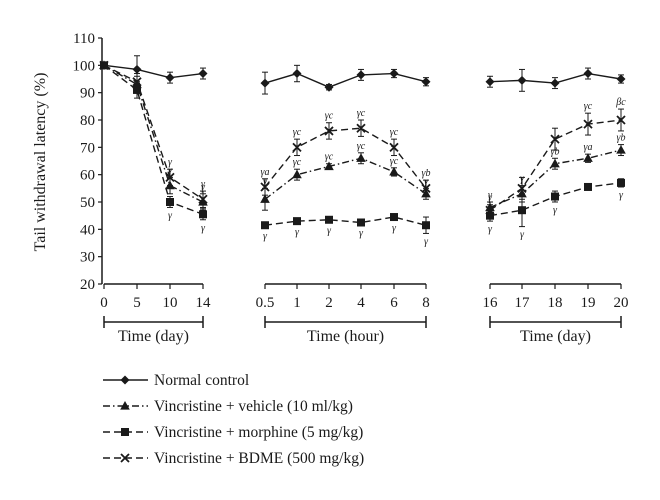  What do you see at coordinates (345, 230) in the screenshot?
I see `series-3: γ γ γ γ γ γ` at bounding box center [345, 230].